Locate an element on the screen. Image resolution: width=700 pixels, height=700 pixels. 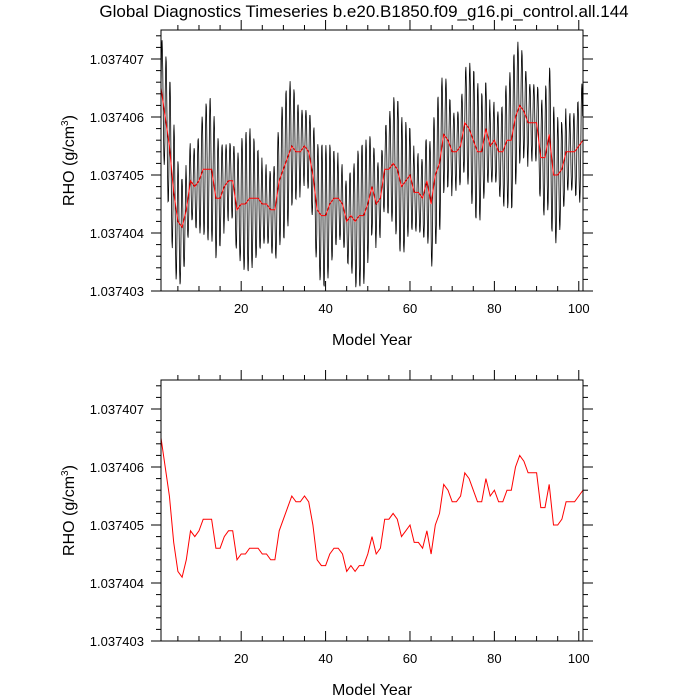
top-y-axis-title-sup: 3 is located at coordinates (65, 123).